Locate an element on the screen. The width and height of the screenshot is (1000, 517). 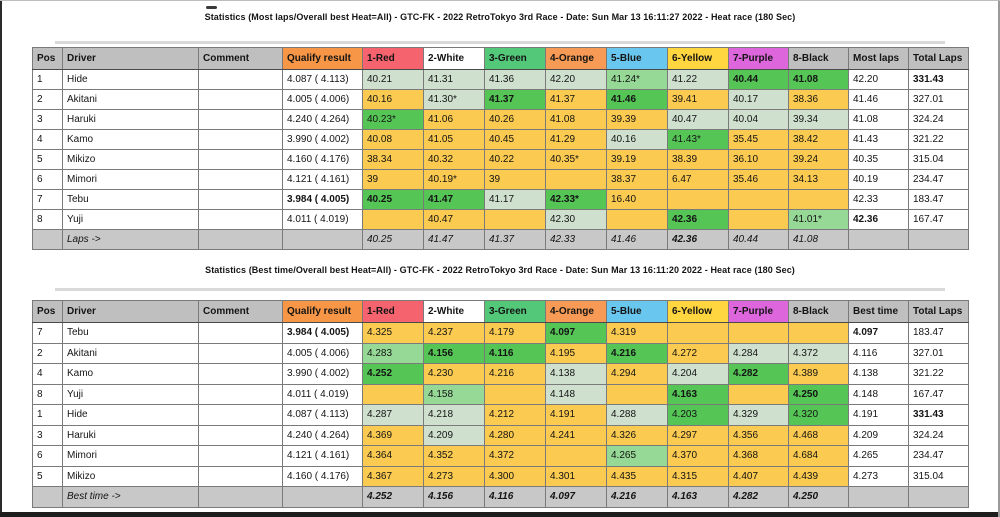
heat-3-cell: 41.37 is located at coordinates (515, 99).